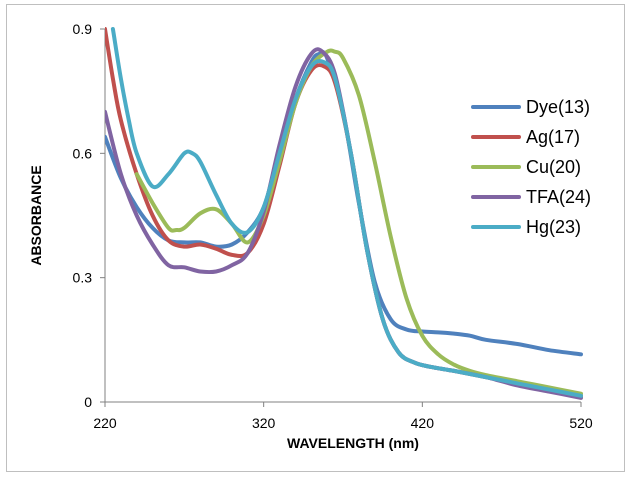 The height and width of the screenshot is (477, 629). Describe the element at coordinates (553, 137) in the screenshot. I see `legend-label-ag-17: Ag(17)` at that location.